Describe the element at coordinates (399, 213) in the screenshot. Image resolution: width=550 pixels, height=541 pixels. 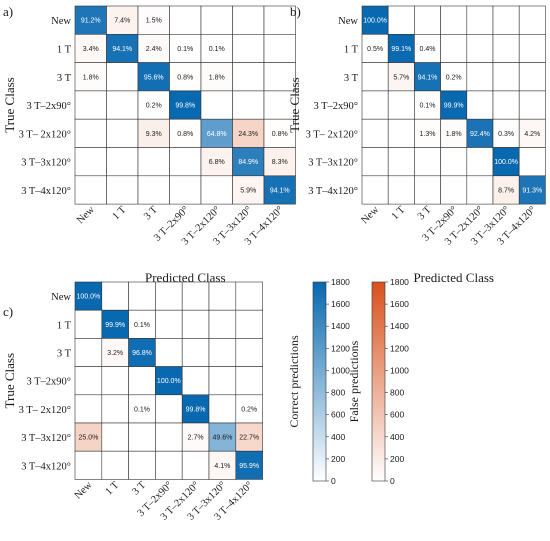
I see `x-tick-label: 1 T` at that location.